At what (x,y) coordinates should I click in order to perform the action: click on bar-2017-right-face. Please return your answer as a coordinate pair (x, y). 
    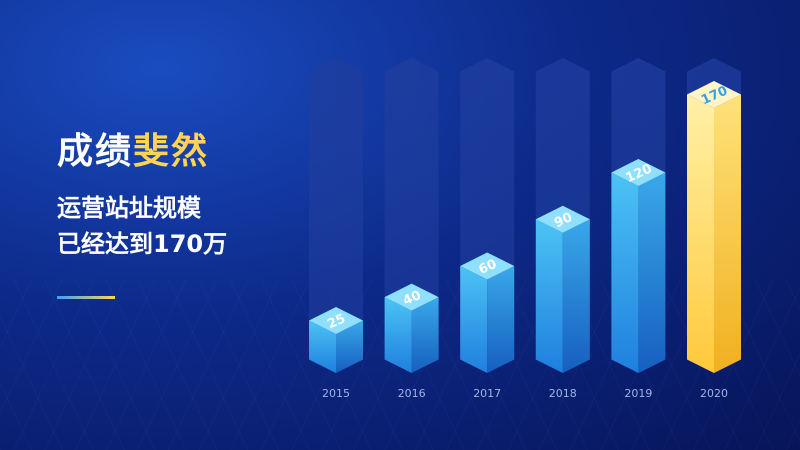
    Looking at the image, I should click on (501, 319).